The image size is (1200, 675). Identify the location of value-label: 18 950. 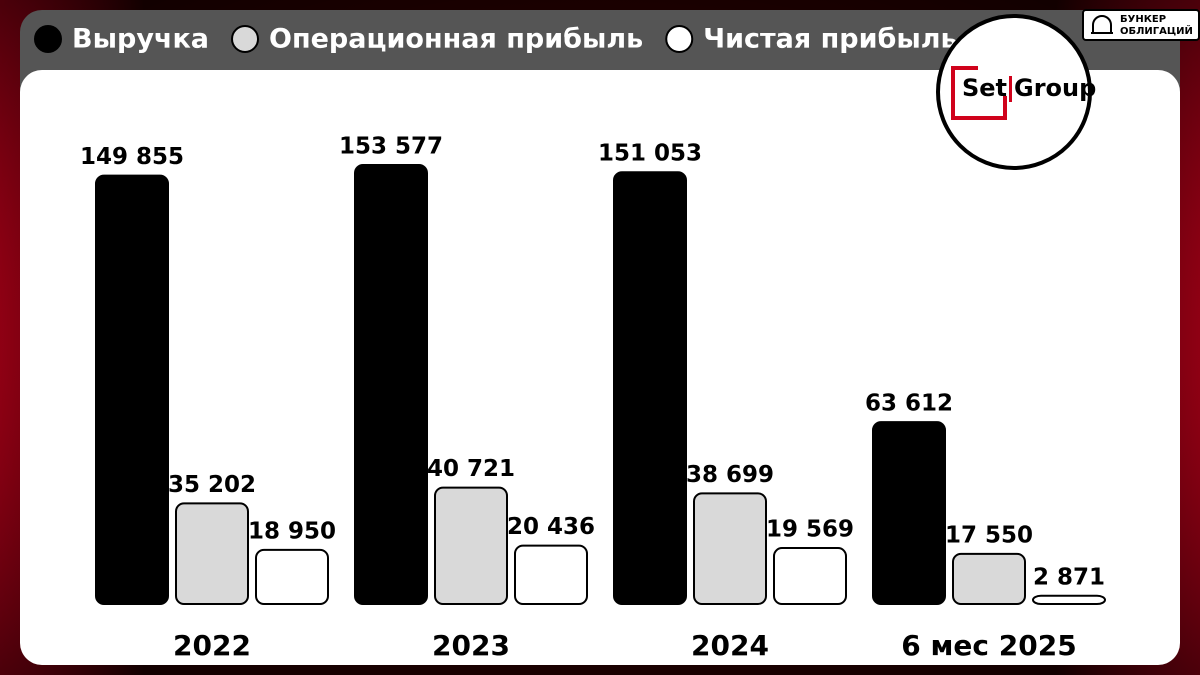
(292, 531).